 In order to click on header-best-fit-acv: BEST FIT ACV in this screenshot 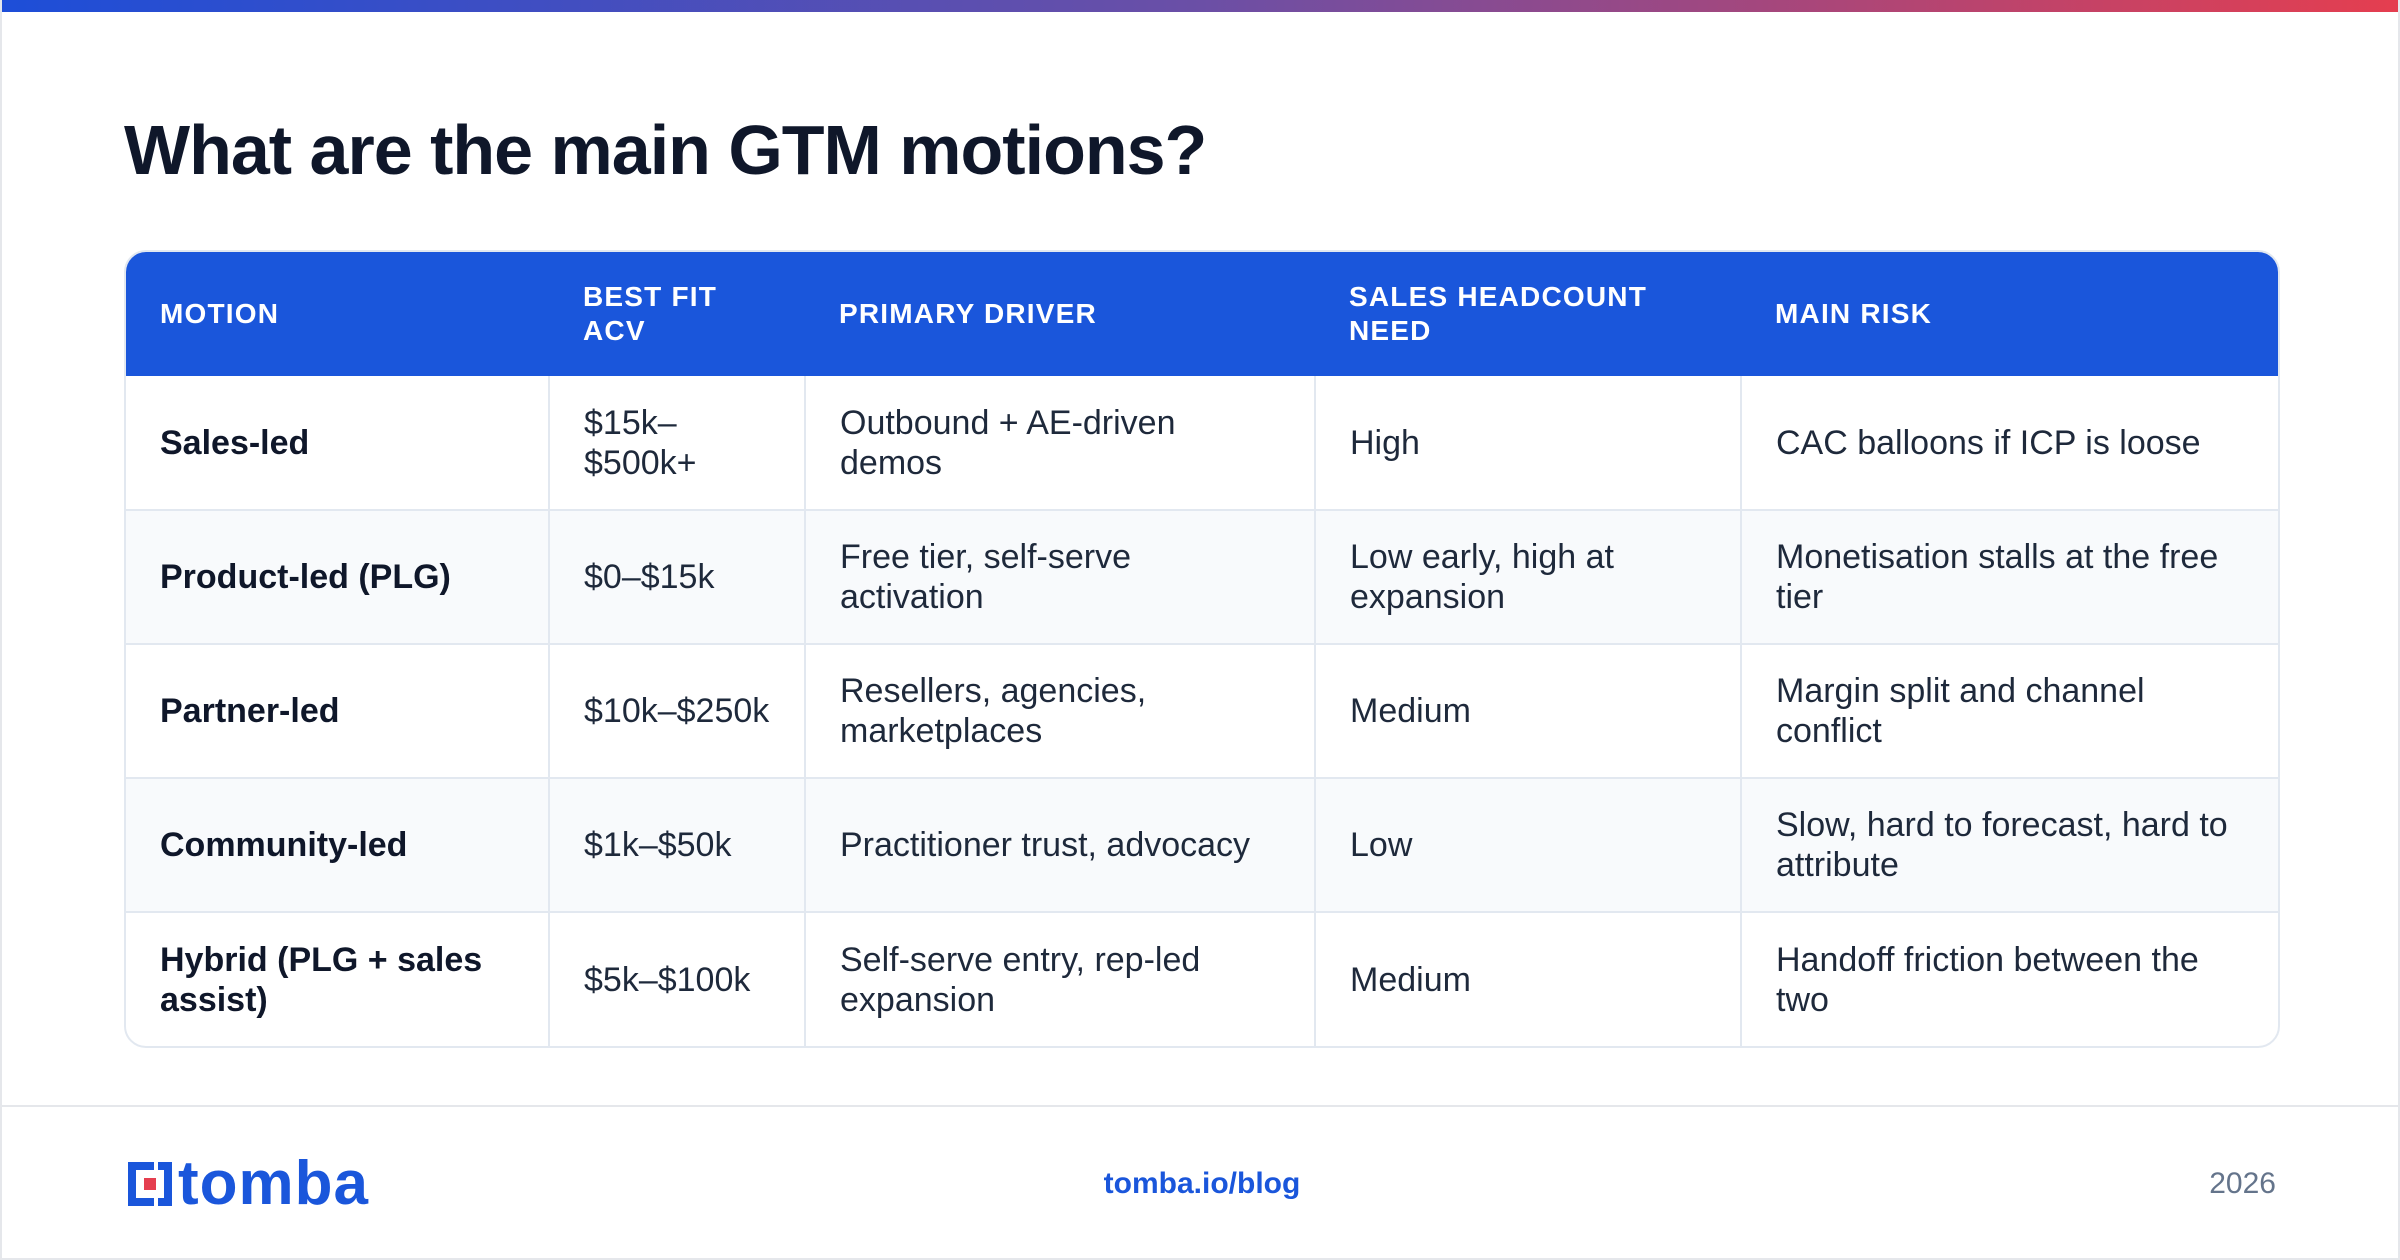, I will do `click(677, 314)`.